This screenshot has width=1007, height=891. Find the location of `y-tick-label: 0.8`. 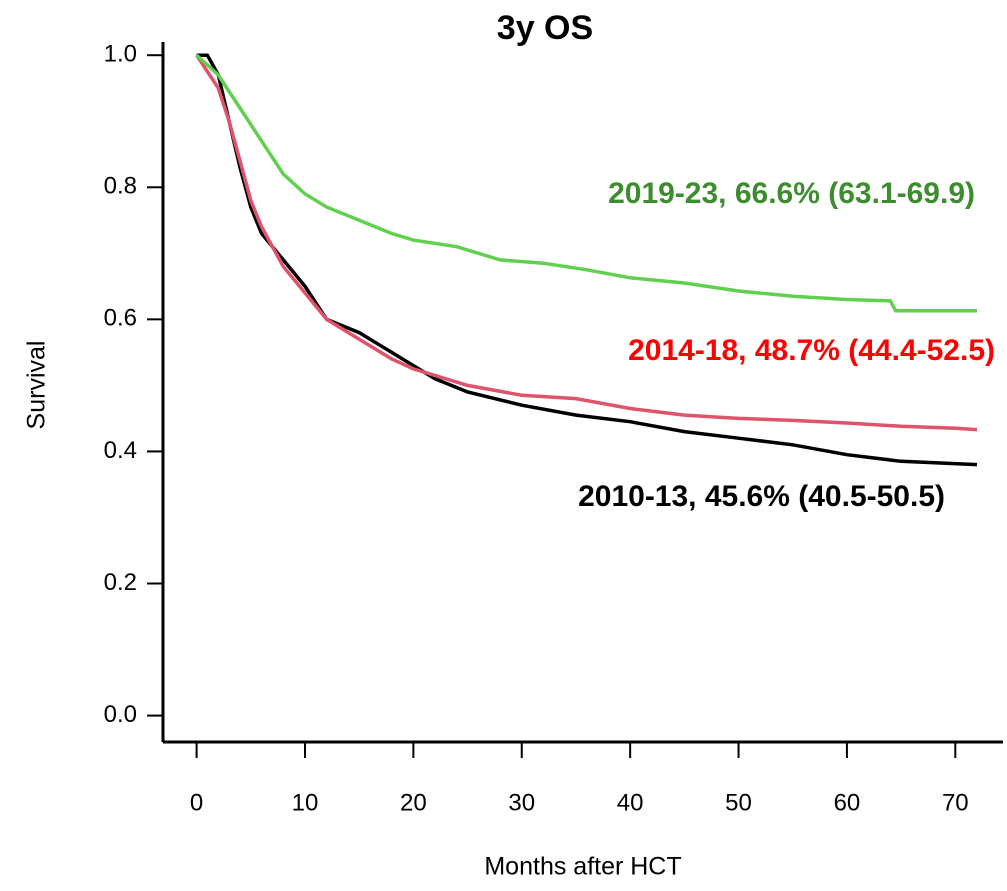

y-tick-label: 0.8 is located at coordinates (120, 186).